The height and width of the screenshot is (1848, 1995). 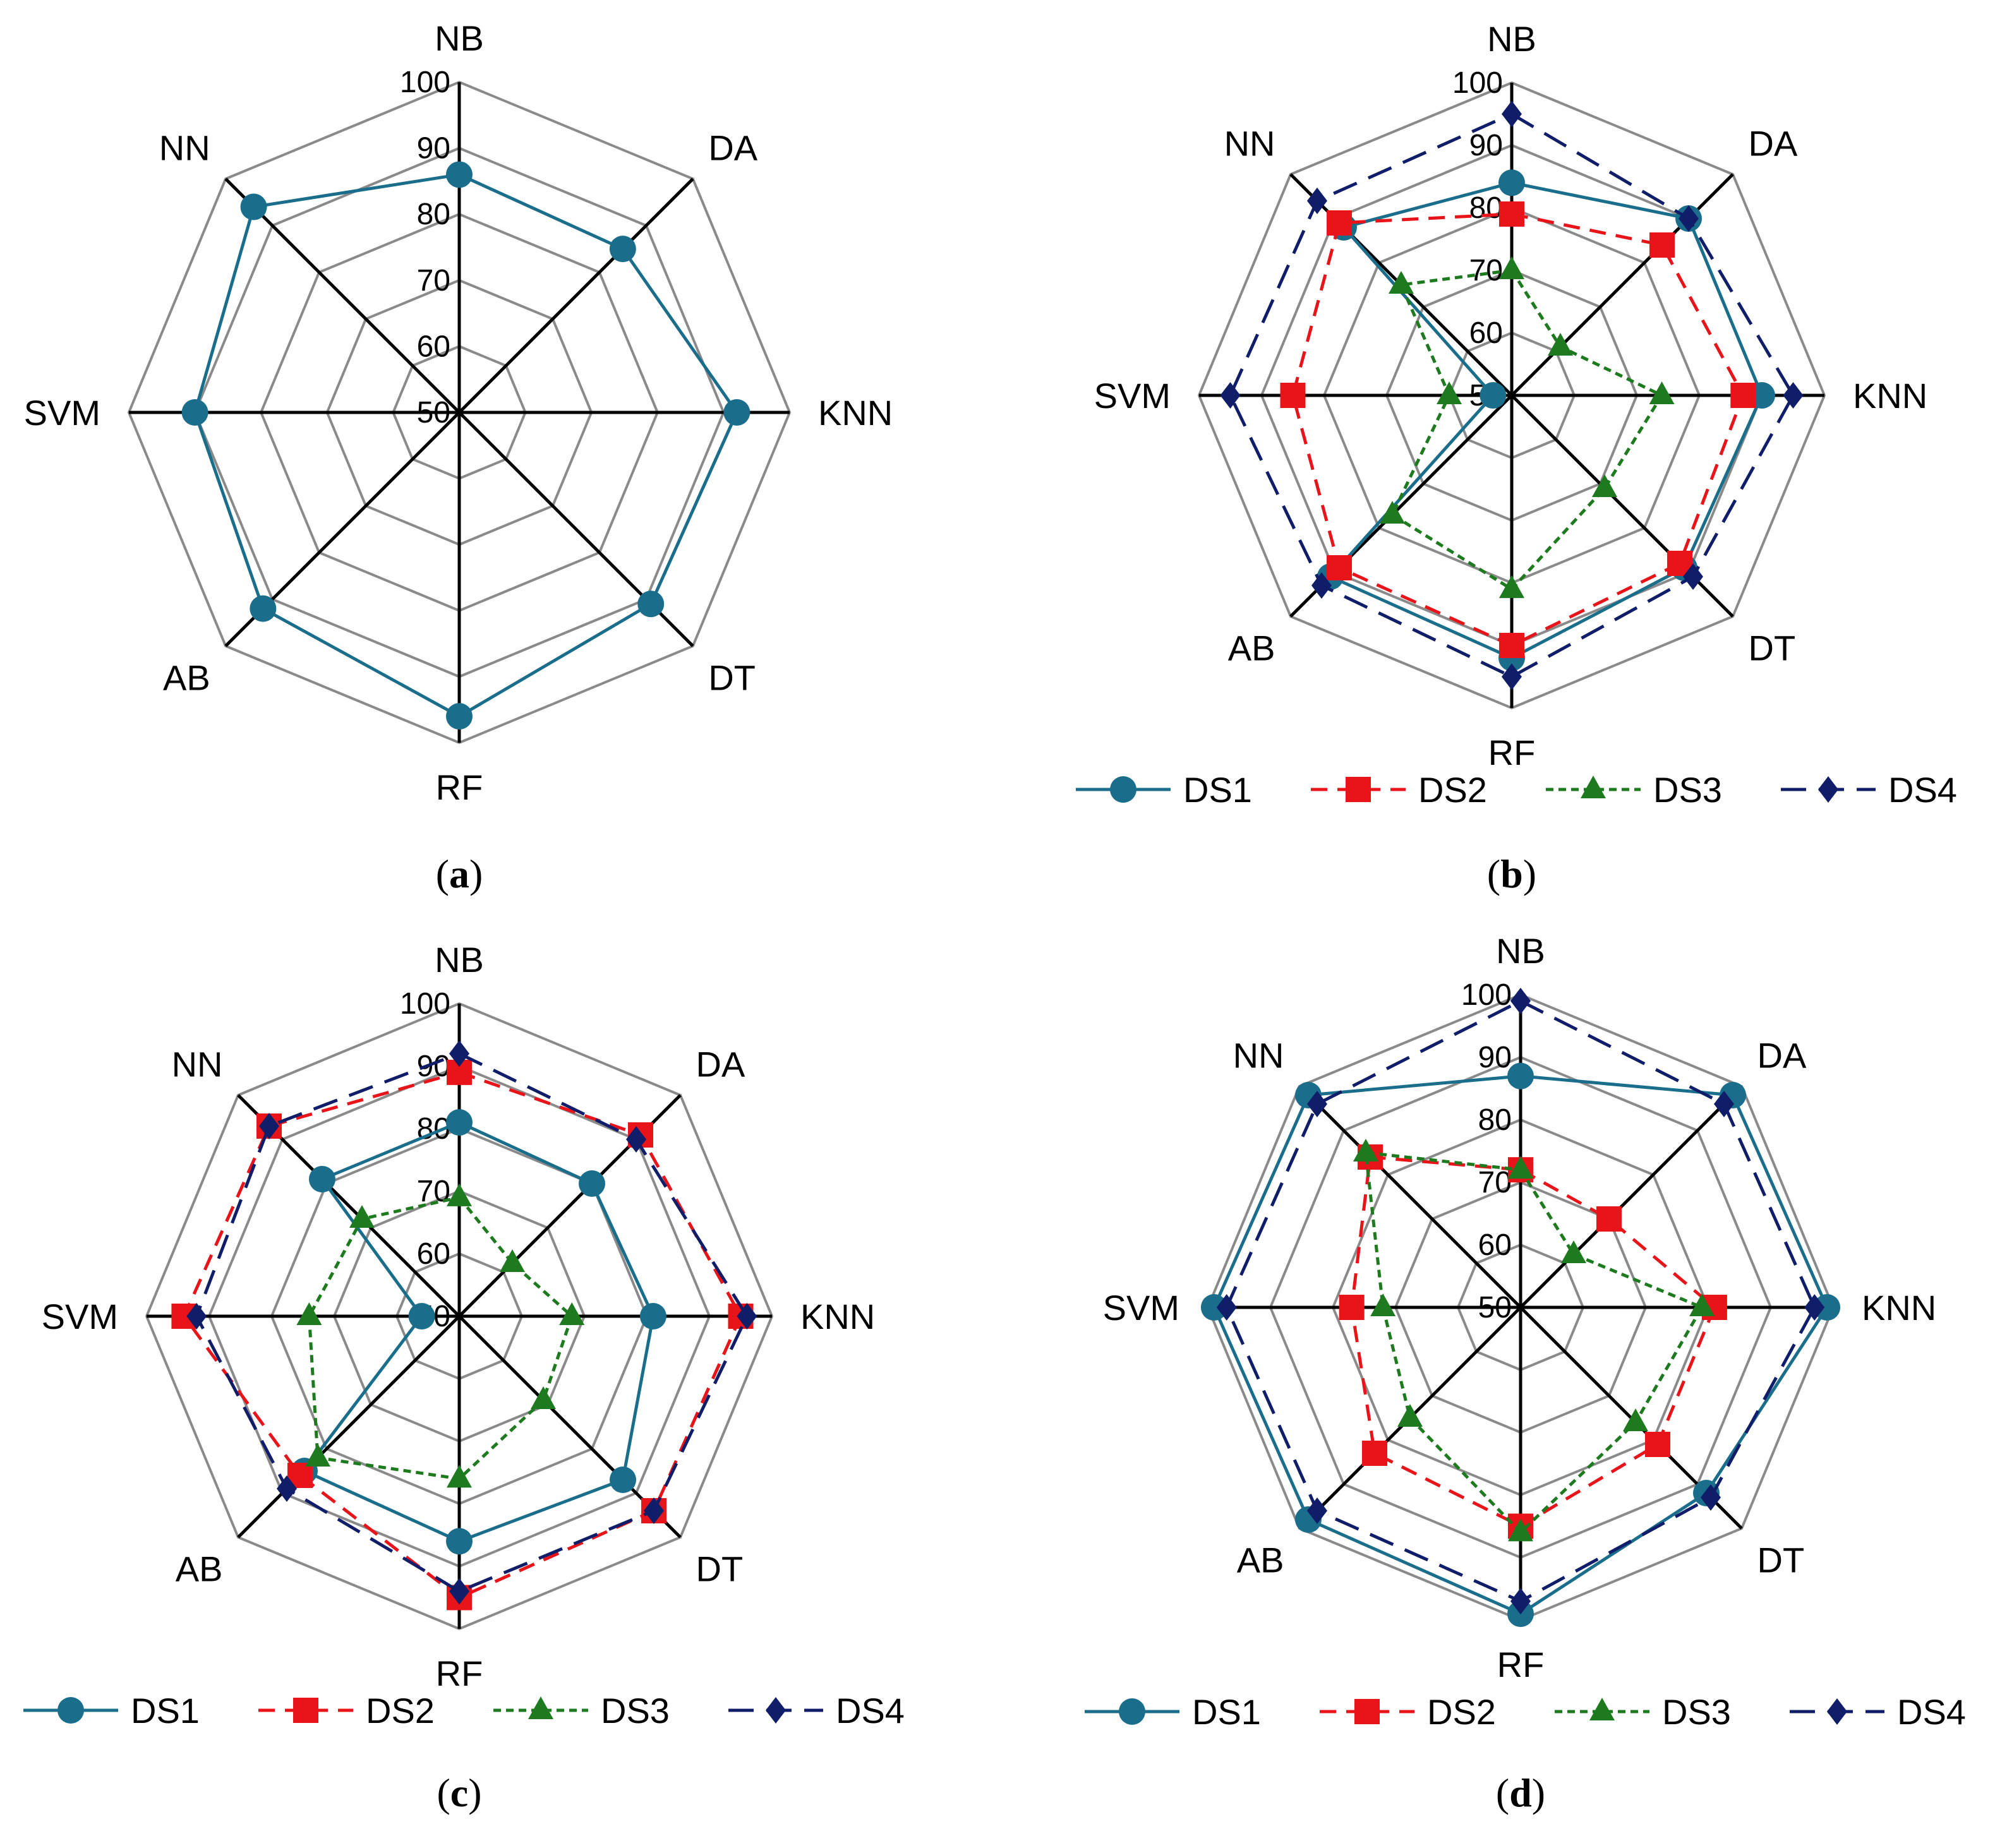 I want to click on caption-letter: d, so click(x=1520, y=1792).